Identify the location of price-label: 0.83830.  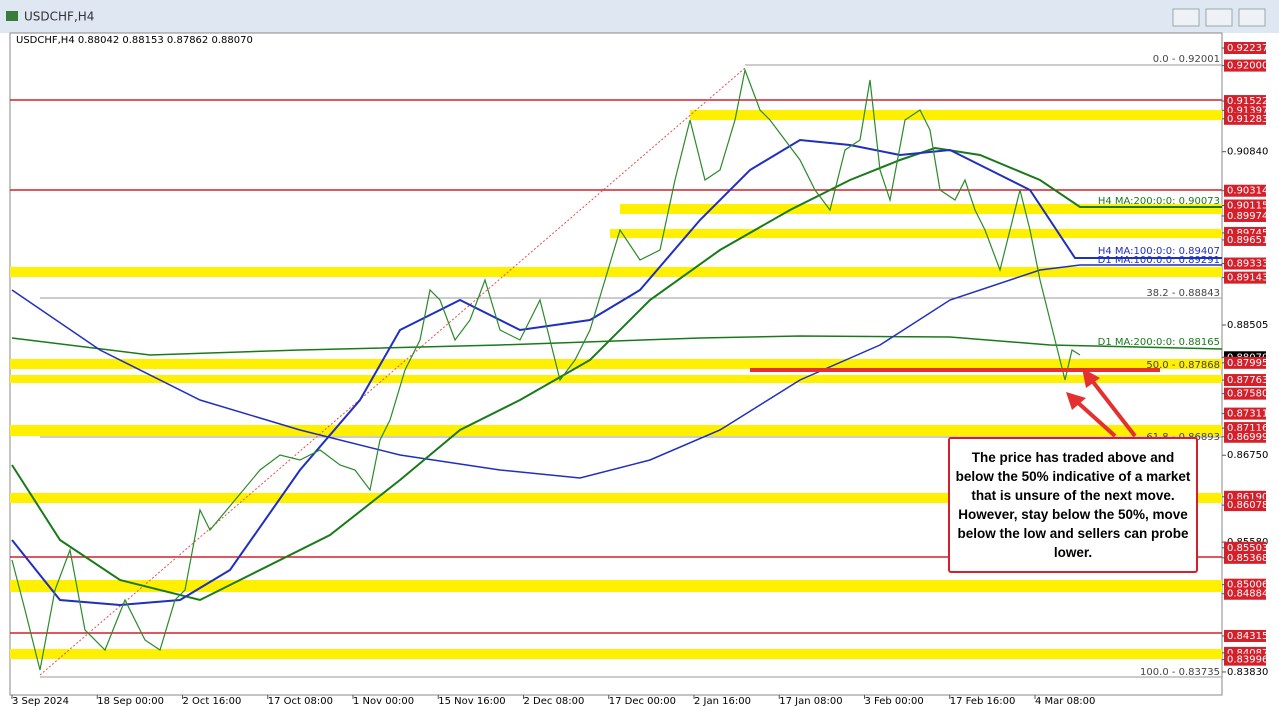
(1247, 672).